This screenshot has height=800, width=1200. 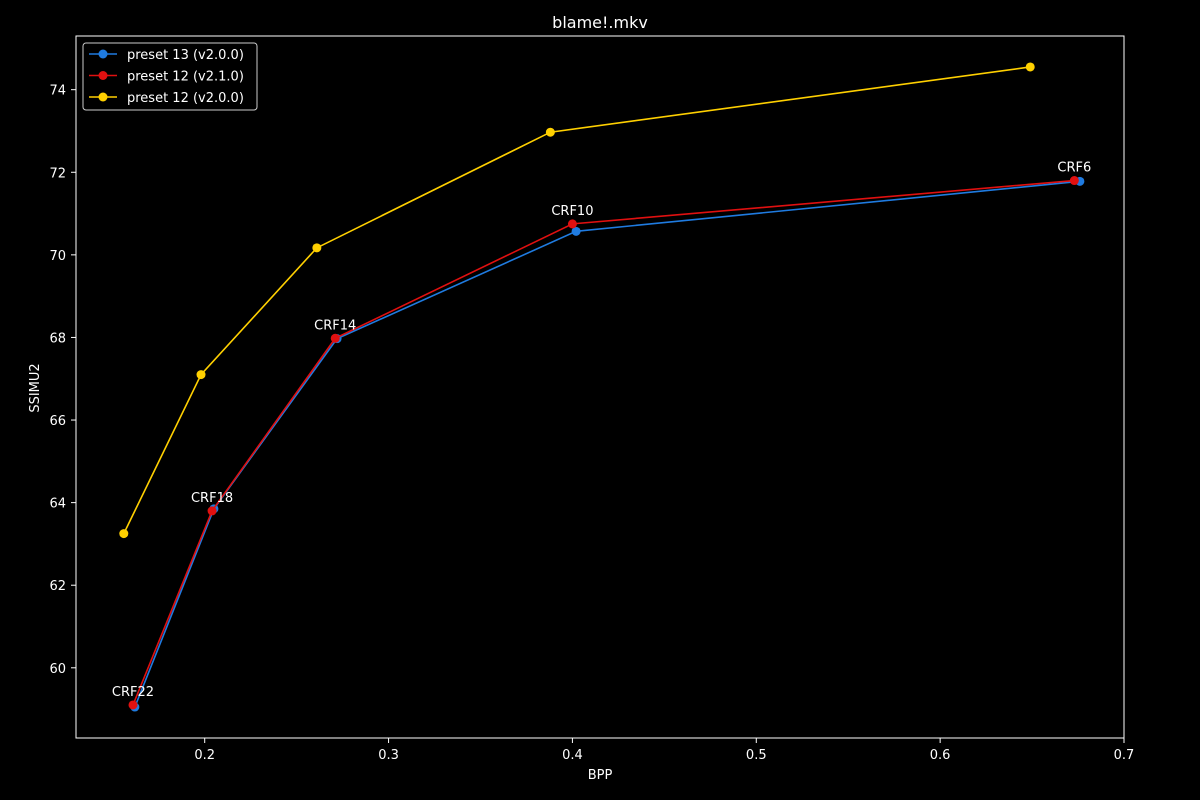 What do you see at coordinates (664, 750) in the screenshot?
I see `x-axis: 0.2 0.3 0.4 0.5 0.6 0.7` at bounding box center [664, 750].